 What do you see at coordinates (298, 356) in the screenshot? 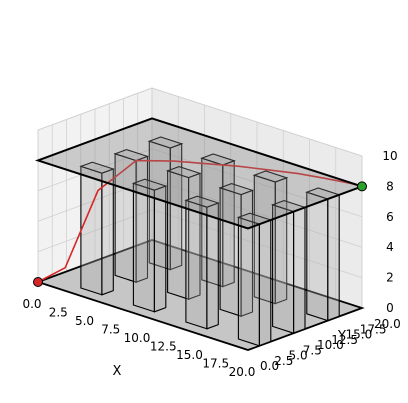
I see `y-tick-label: 5.0` at bounding box center [298, 356].